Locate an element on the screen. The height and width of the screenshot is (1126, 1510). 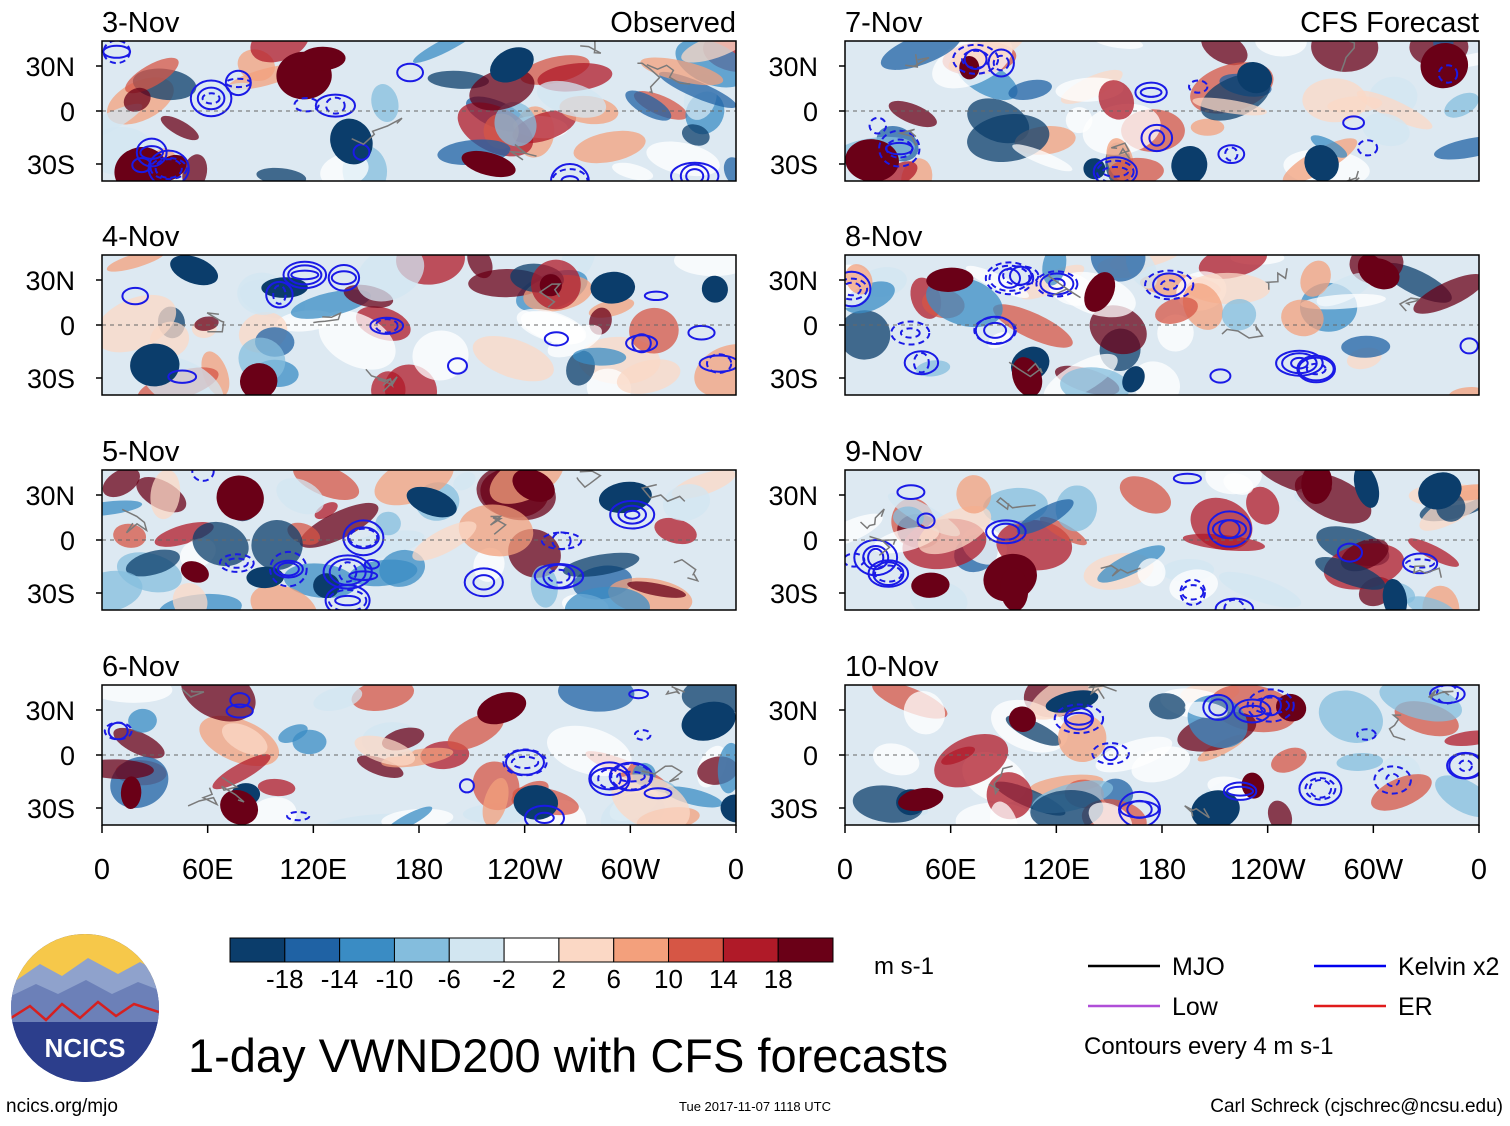
x-axis-forecast: 0 60E 120E 180 120W 60W 0 is located at coordinates (1162, 855).